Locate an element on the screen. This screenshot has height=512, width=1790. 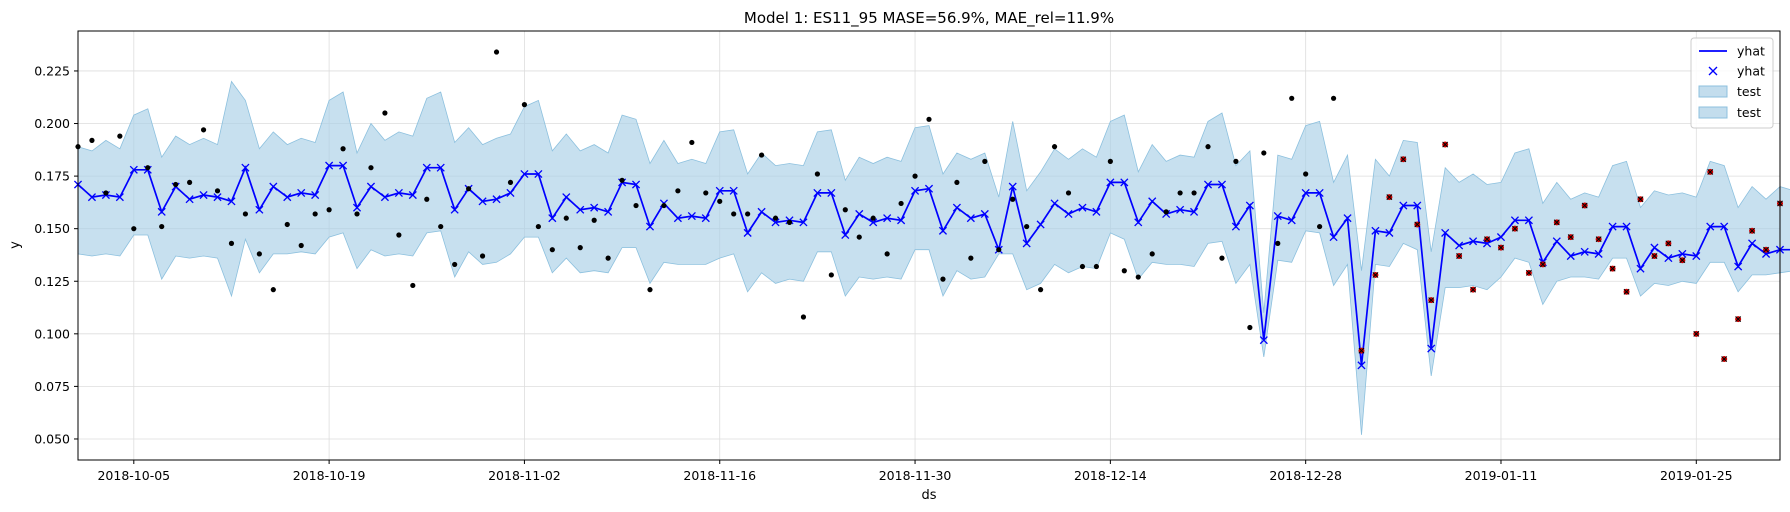
legend-marker-swatch is located at coordinates (1713, 71).